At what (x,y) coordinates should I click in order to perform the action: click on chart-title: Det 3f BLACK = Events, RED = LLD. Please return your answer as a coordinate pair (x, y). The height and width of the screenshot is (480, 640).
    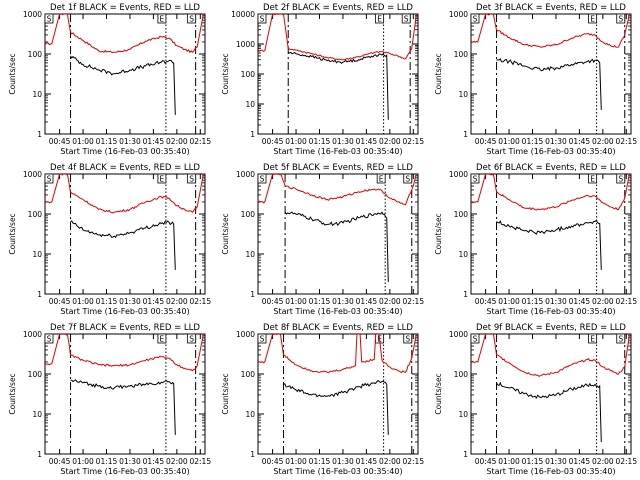
    Looking at the image, I should click on (551, 8).